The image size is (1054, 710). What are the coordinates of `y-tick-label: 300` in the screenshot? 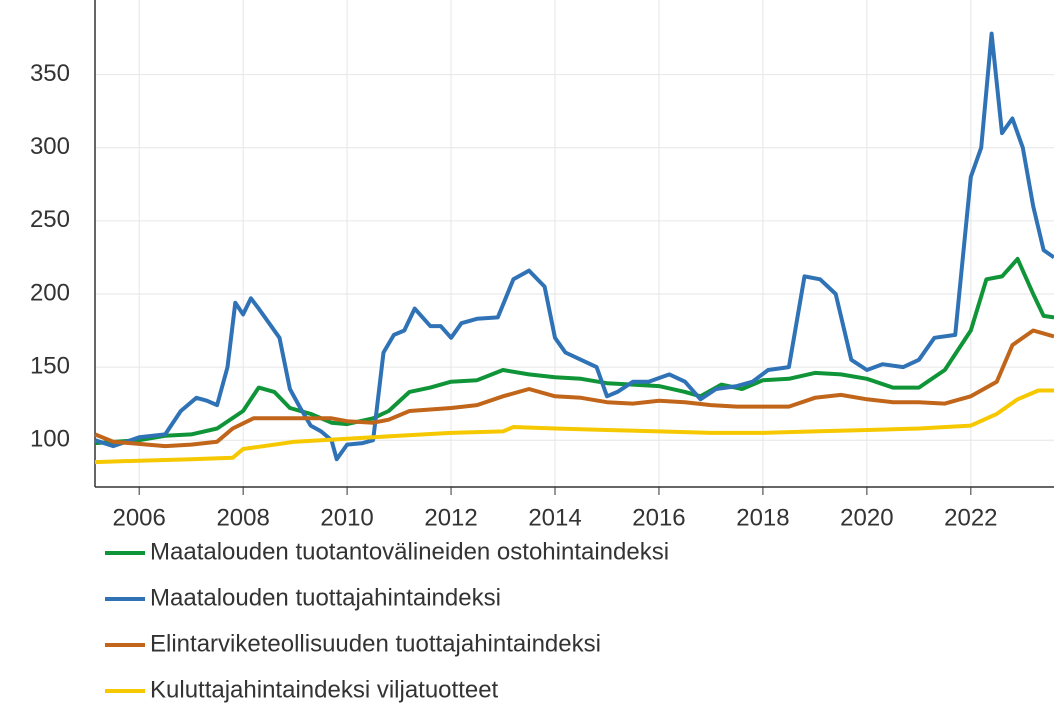 It's located at (50, 146).